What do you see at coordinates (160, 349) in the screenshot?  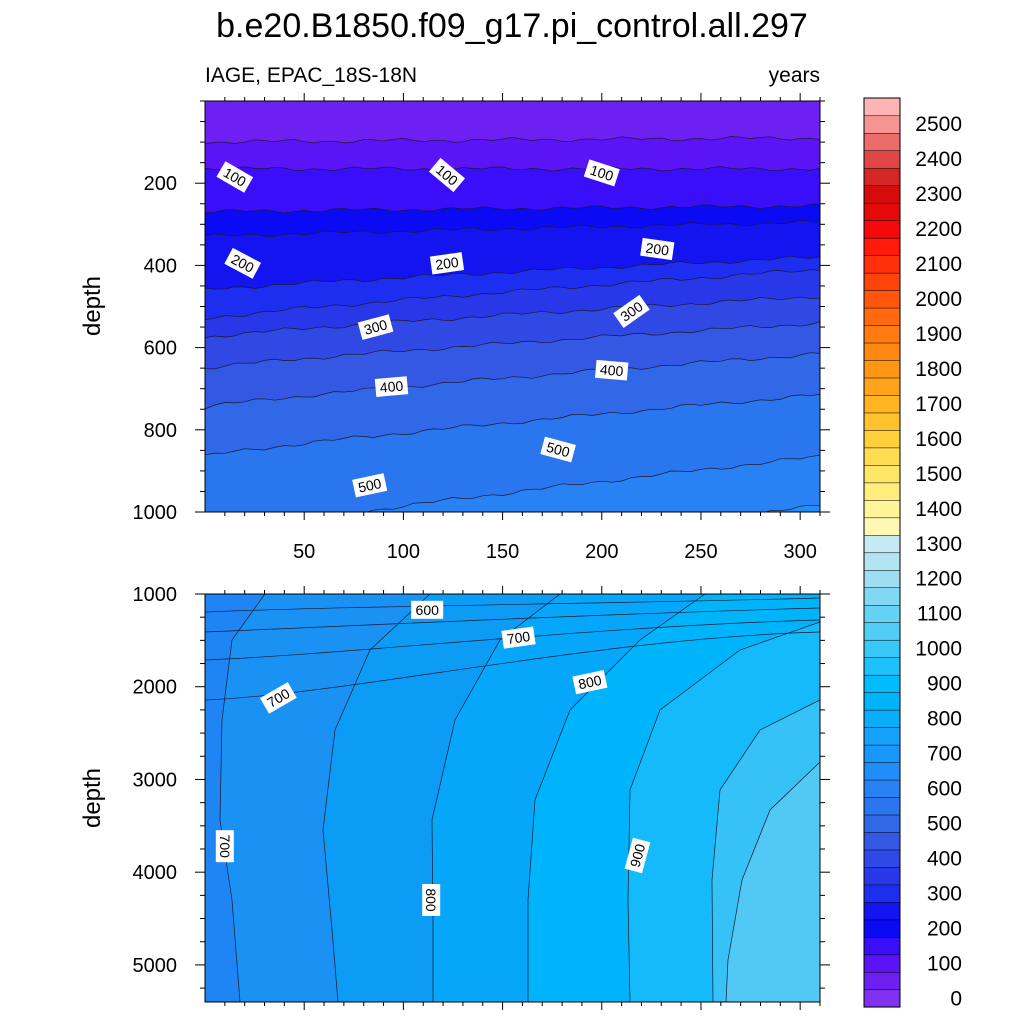 I see `y-tick-label: 600` at bounding box center [160, 349].